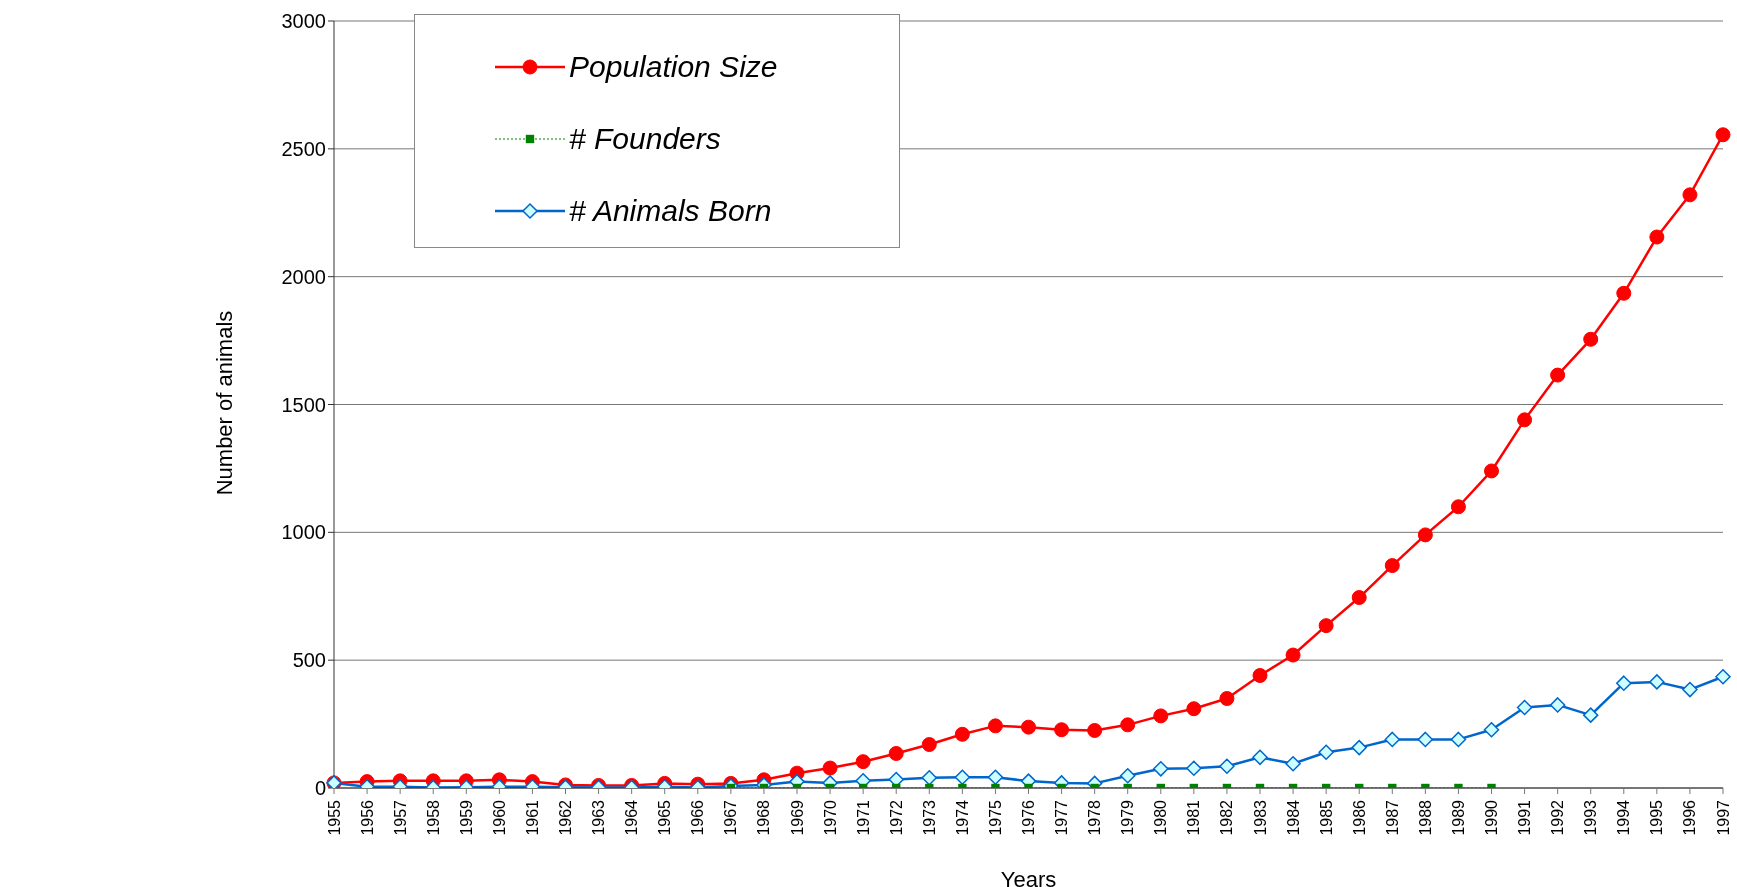  I want to click on x-tick-label: 1993, so click(1591, 817).